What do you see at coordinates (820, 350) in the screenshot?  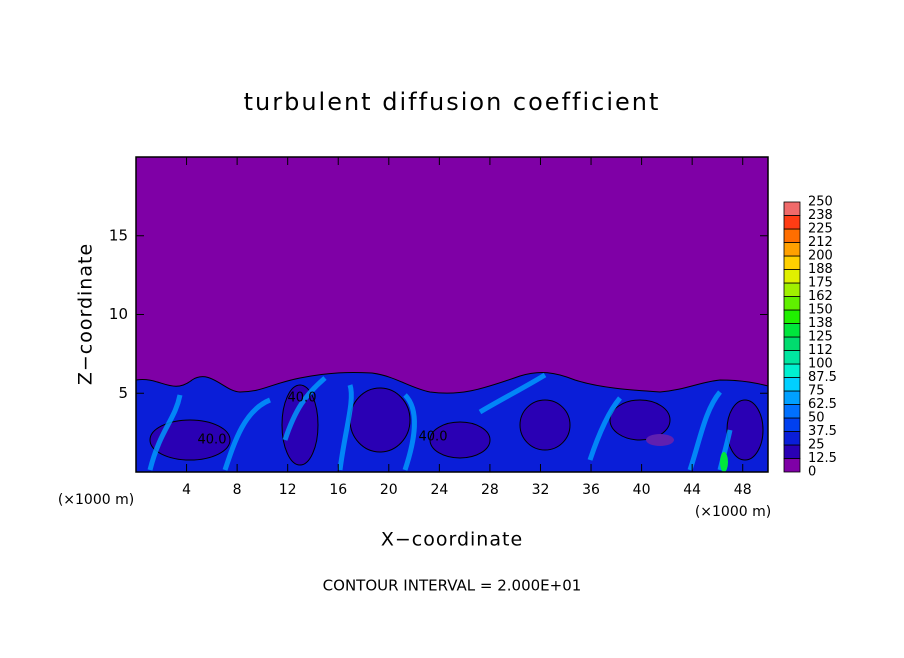 I see `colorbar-label: 112` at bounding box center [820, 350].